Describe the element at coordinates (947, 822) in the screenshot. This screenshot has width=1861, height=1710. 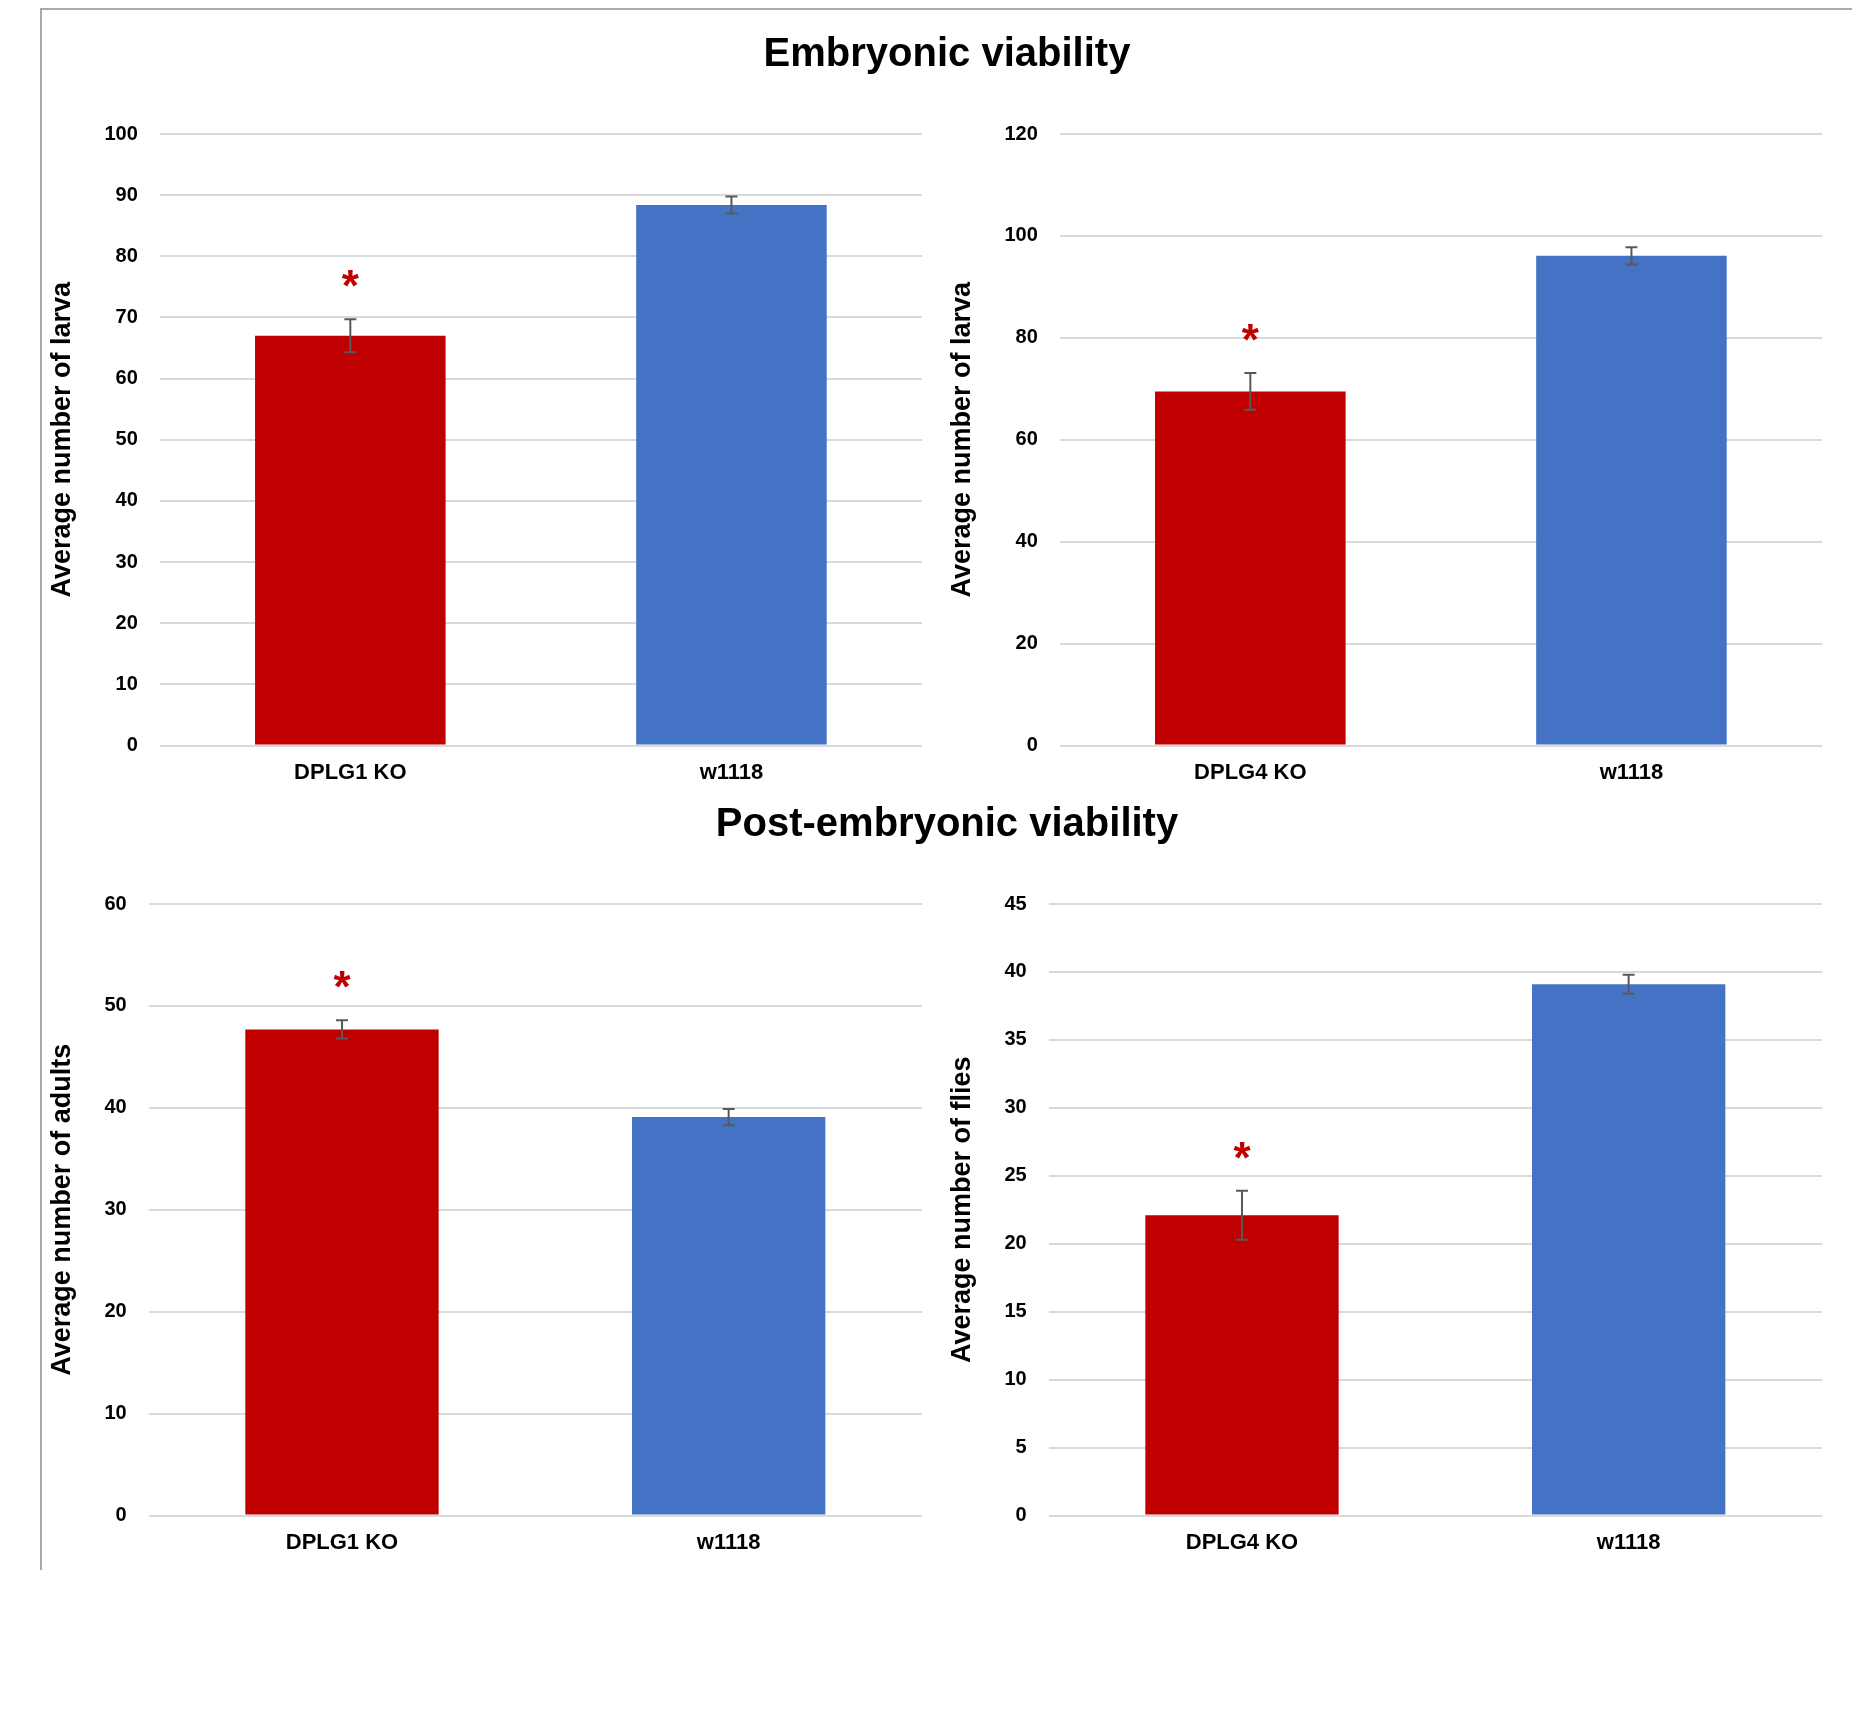
I see `chart-title: Post-embryonic viability` at that location.